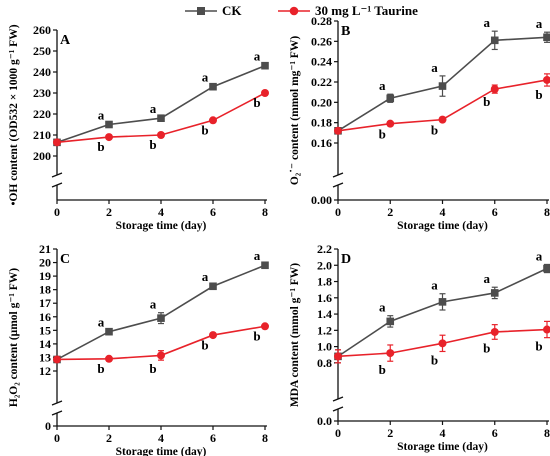 The image size is (550, 456). Describe the element at coordinates (321, 123) in the screenshot. I see `y-tick-label: 0.18` at that location.